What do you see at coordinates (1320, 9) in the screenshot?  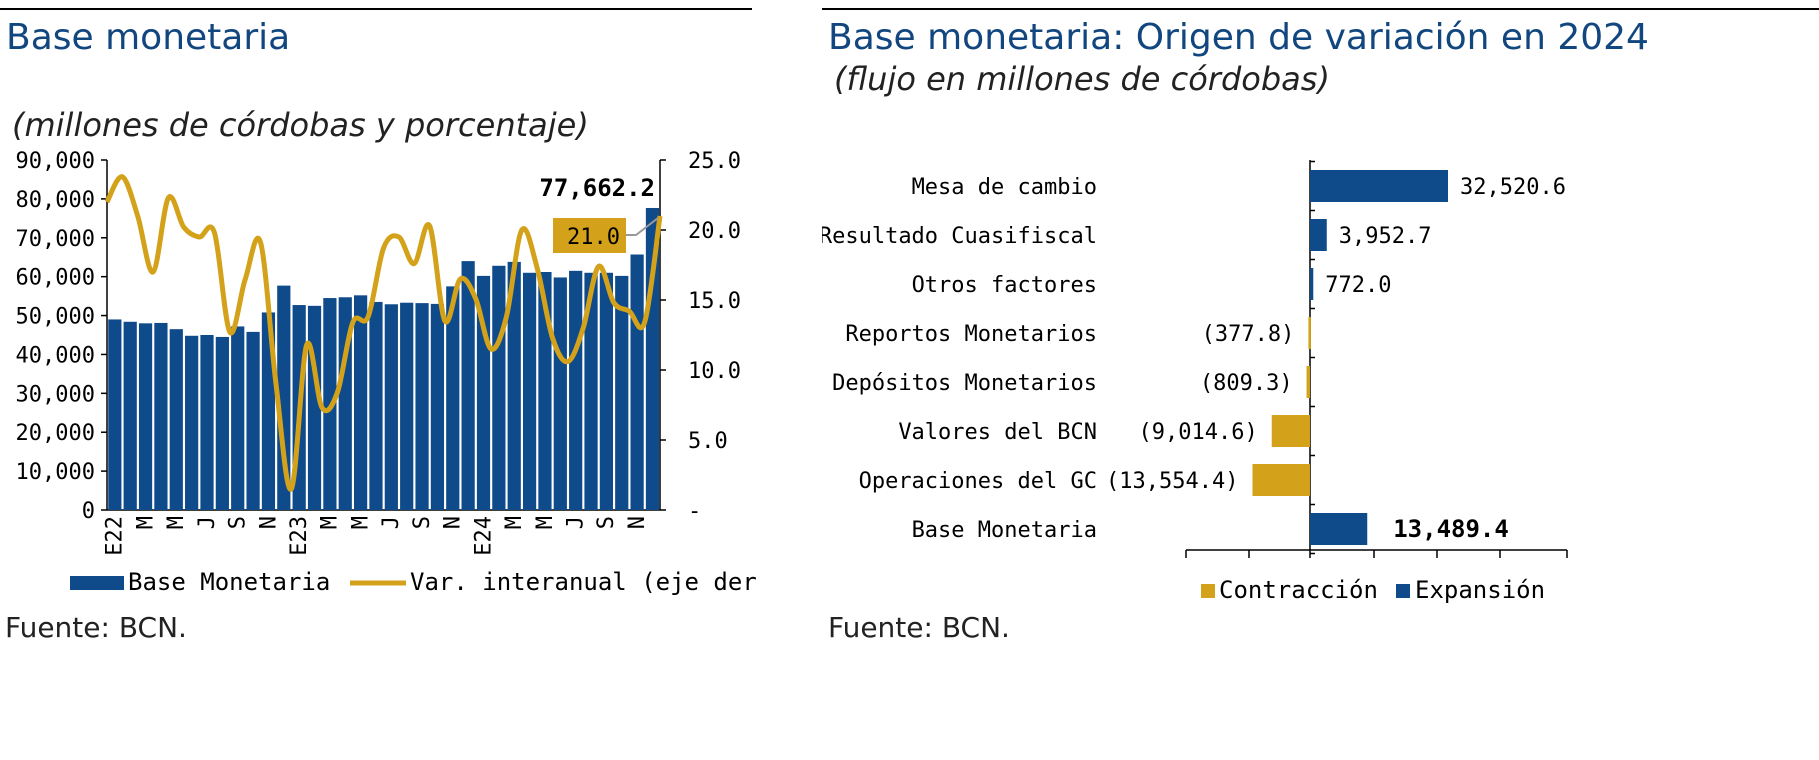 I see `right-panel-top-rule` at bounding box center [1320, 9].